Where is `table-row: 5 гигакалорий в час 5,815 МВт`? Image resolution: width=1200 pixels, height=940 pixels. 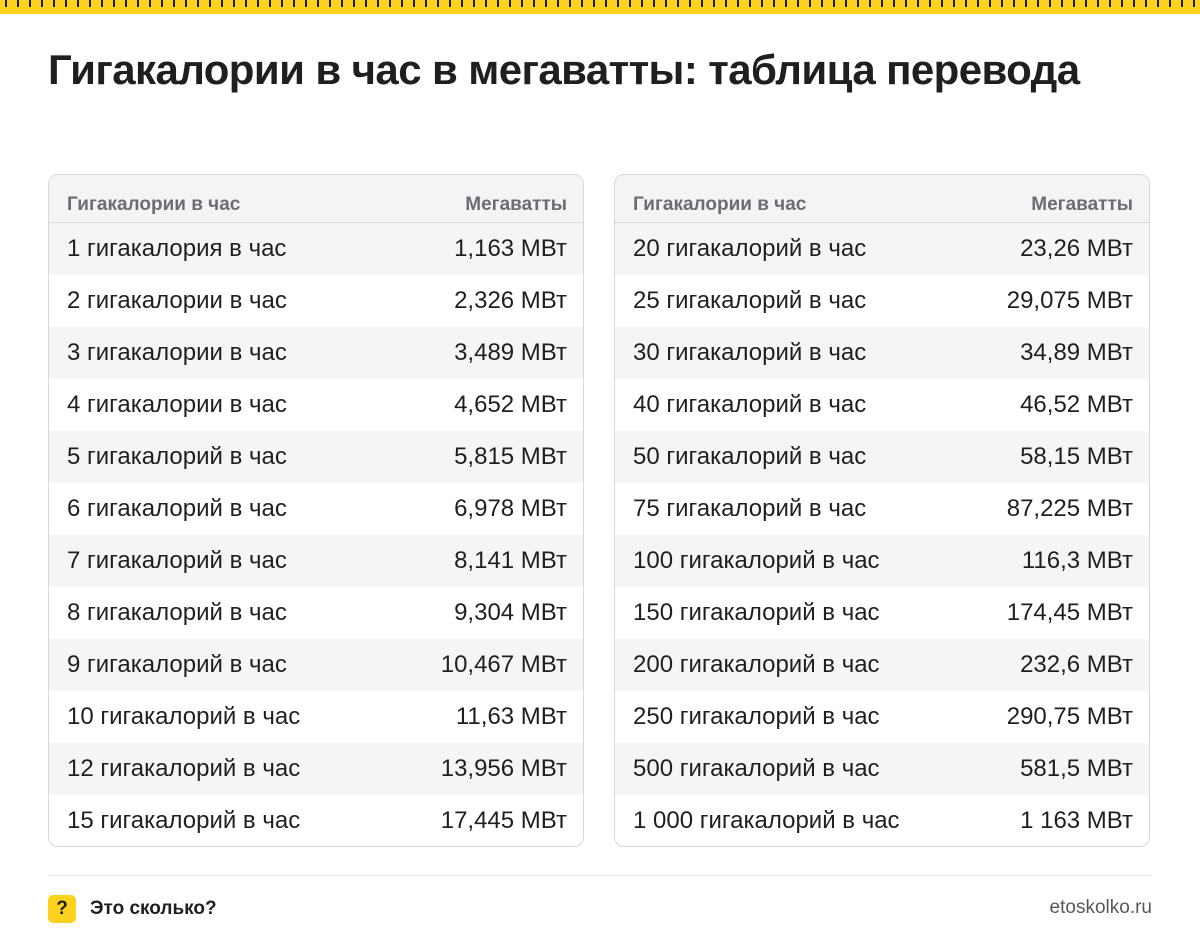
table-row: 5 гигакалорий в час 5,815 МВт is located at coordinates (316, 457).